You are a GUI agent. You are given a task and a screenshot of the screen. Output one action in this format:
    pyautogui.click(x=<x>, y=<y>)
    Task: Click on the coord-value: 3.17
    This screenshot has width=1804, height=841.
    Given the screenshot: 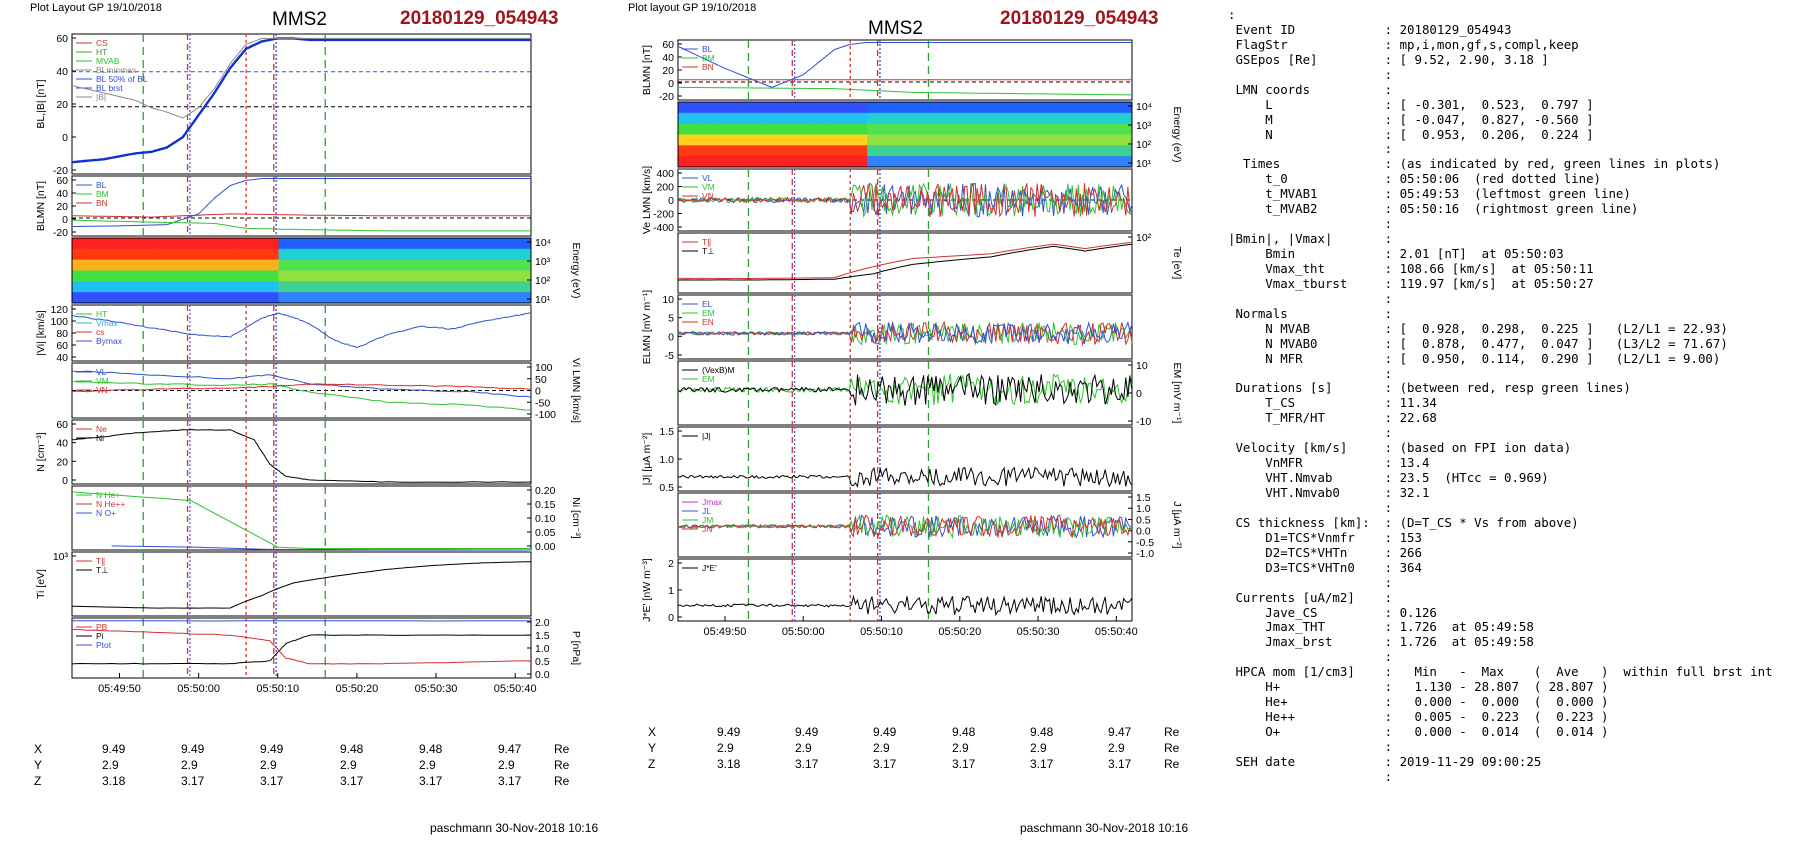 What is the action you would take?
    pyautogui.click(x=193, y=781)
    